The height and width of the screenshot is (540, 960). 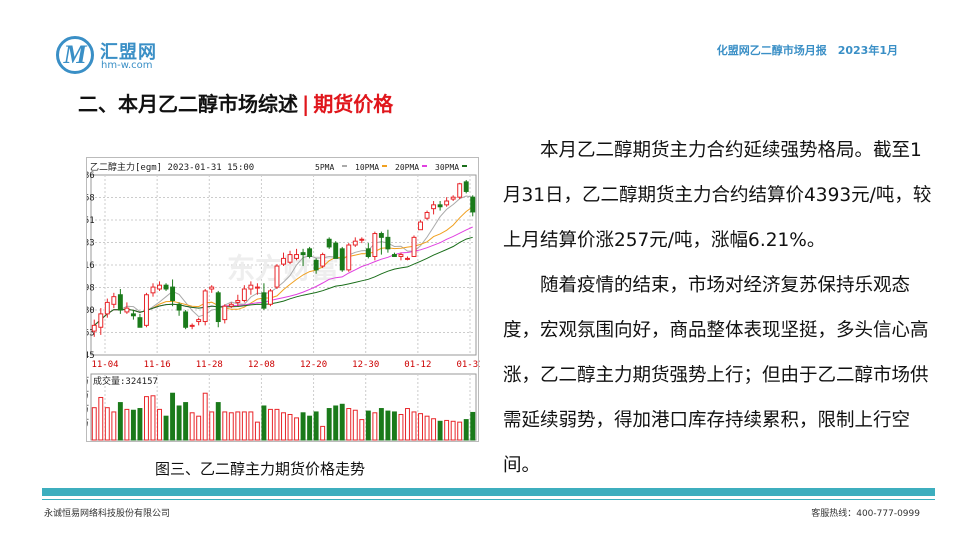 What do you see at coordinates (209, 365) in the screenshot?
I see `x-tick-label: 11-28` at bounding box center [209, 365].